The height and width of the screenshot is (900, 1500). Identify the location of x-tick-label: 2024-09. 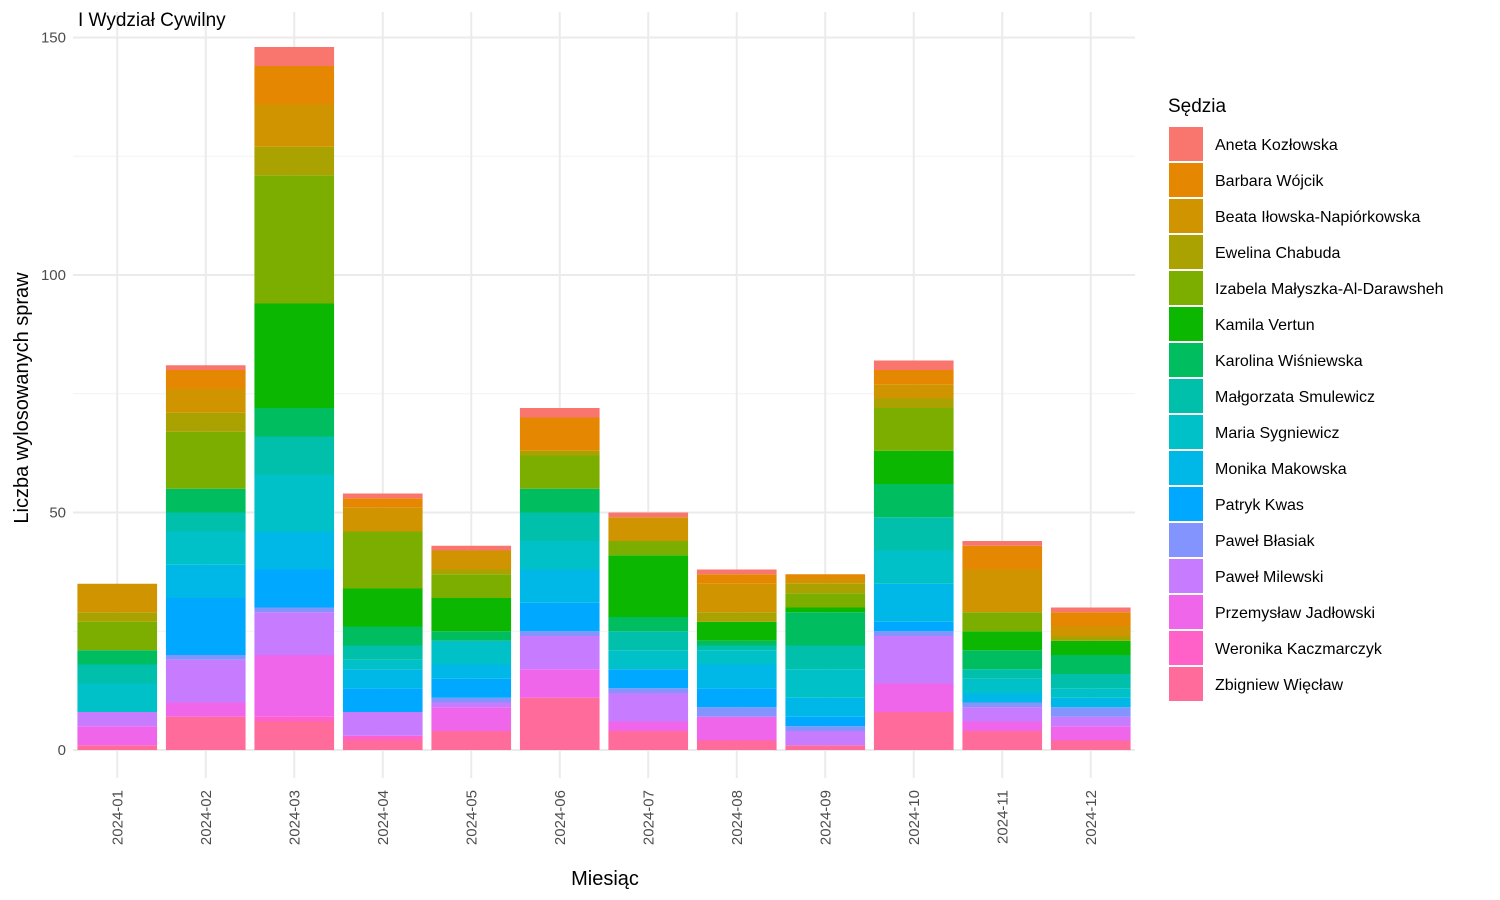
(825, 817).